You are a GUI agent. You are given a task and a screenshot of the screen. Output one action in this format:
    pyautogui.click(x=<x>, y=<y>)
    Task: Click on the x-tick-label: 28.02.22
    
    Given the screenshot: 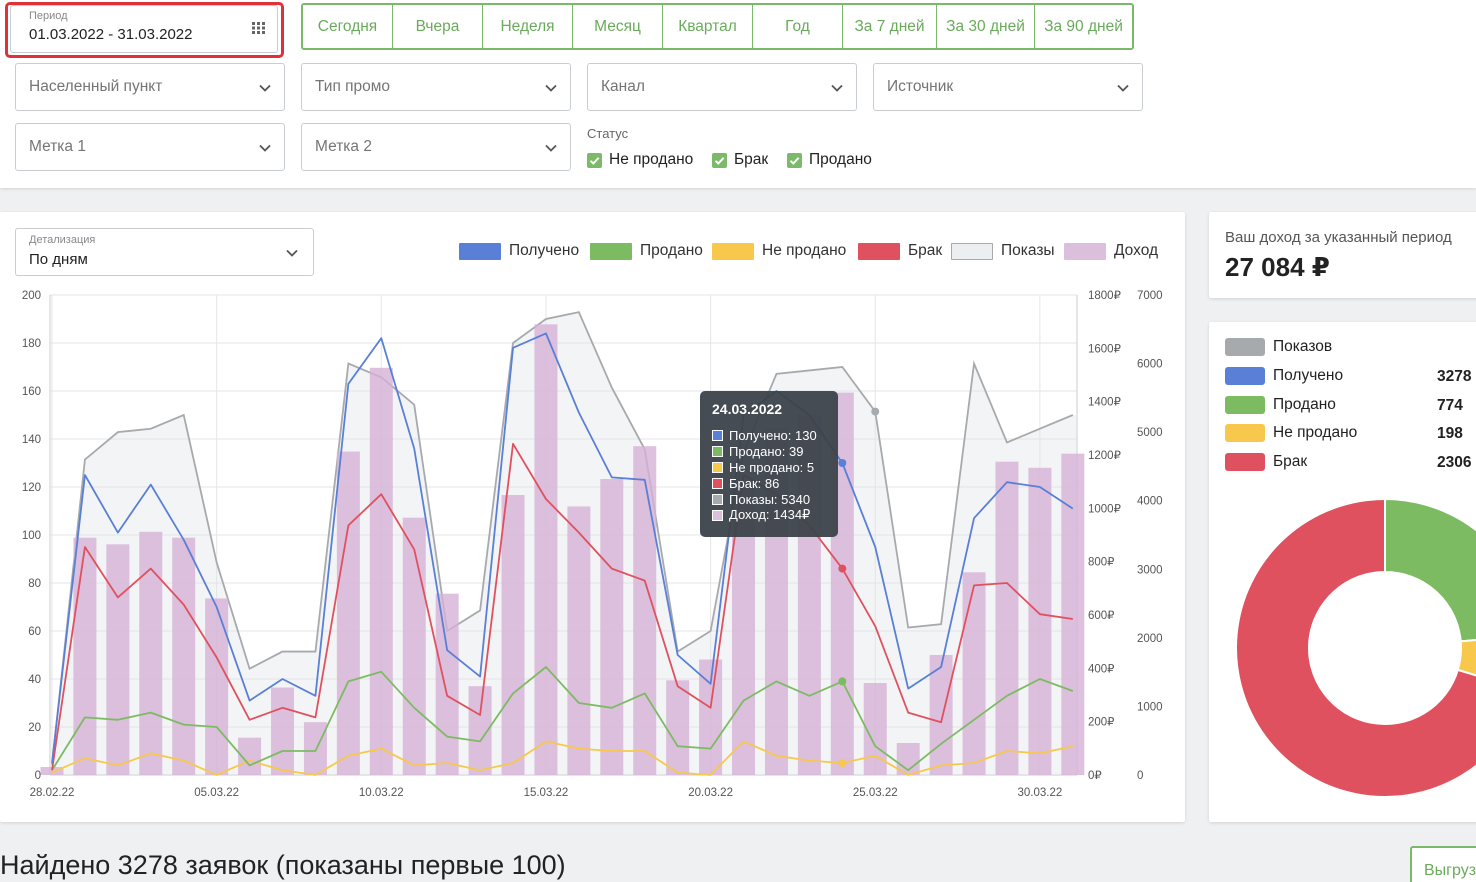 What is the action you would take?
    pyautogui.click(x=52, y=793)
    